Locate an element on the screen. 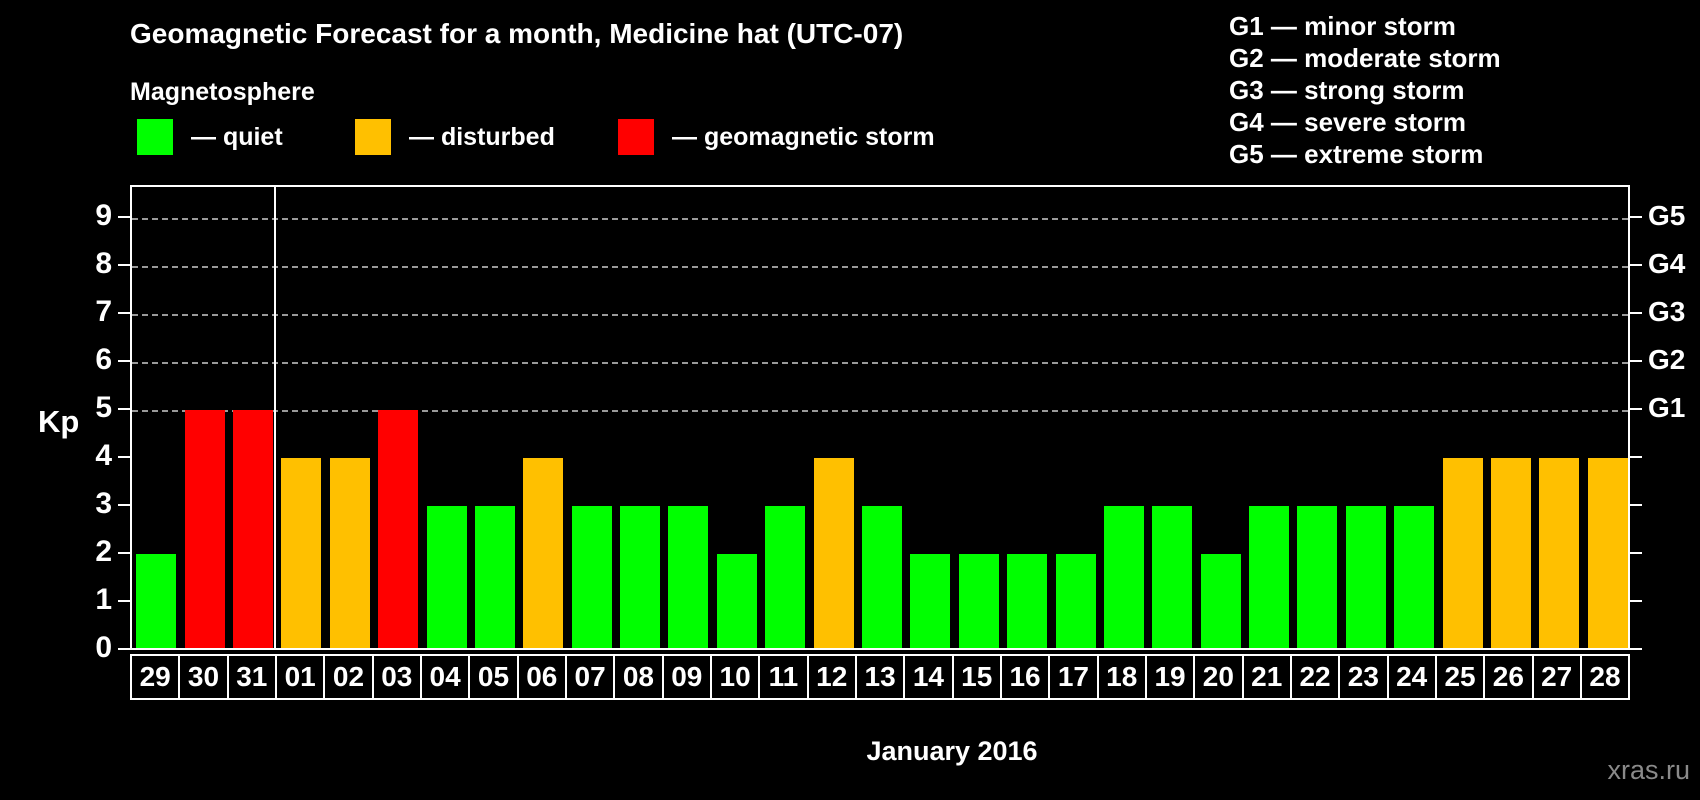 This screenshot has height=800, width=1700. legend-label-storm: — geomagnetic storm is located at coordinates (803, 136).